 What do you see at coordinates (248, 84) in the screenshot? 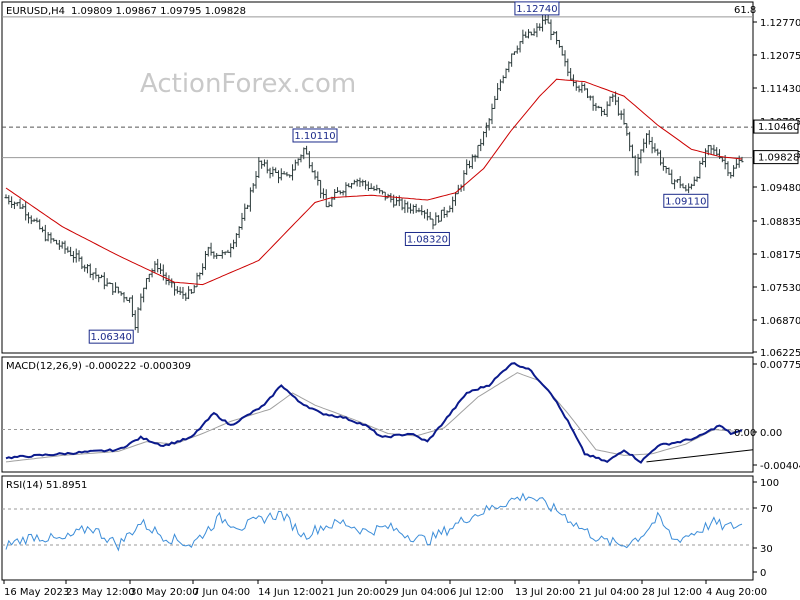
I see `watermark: ActionForex.com` at bounding box center [248, 84].